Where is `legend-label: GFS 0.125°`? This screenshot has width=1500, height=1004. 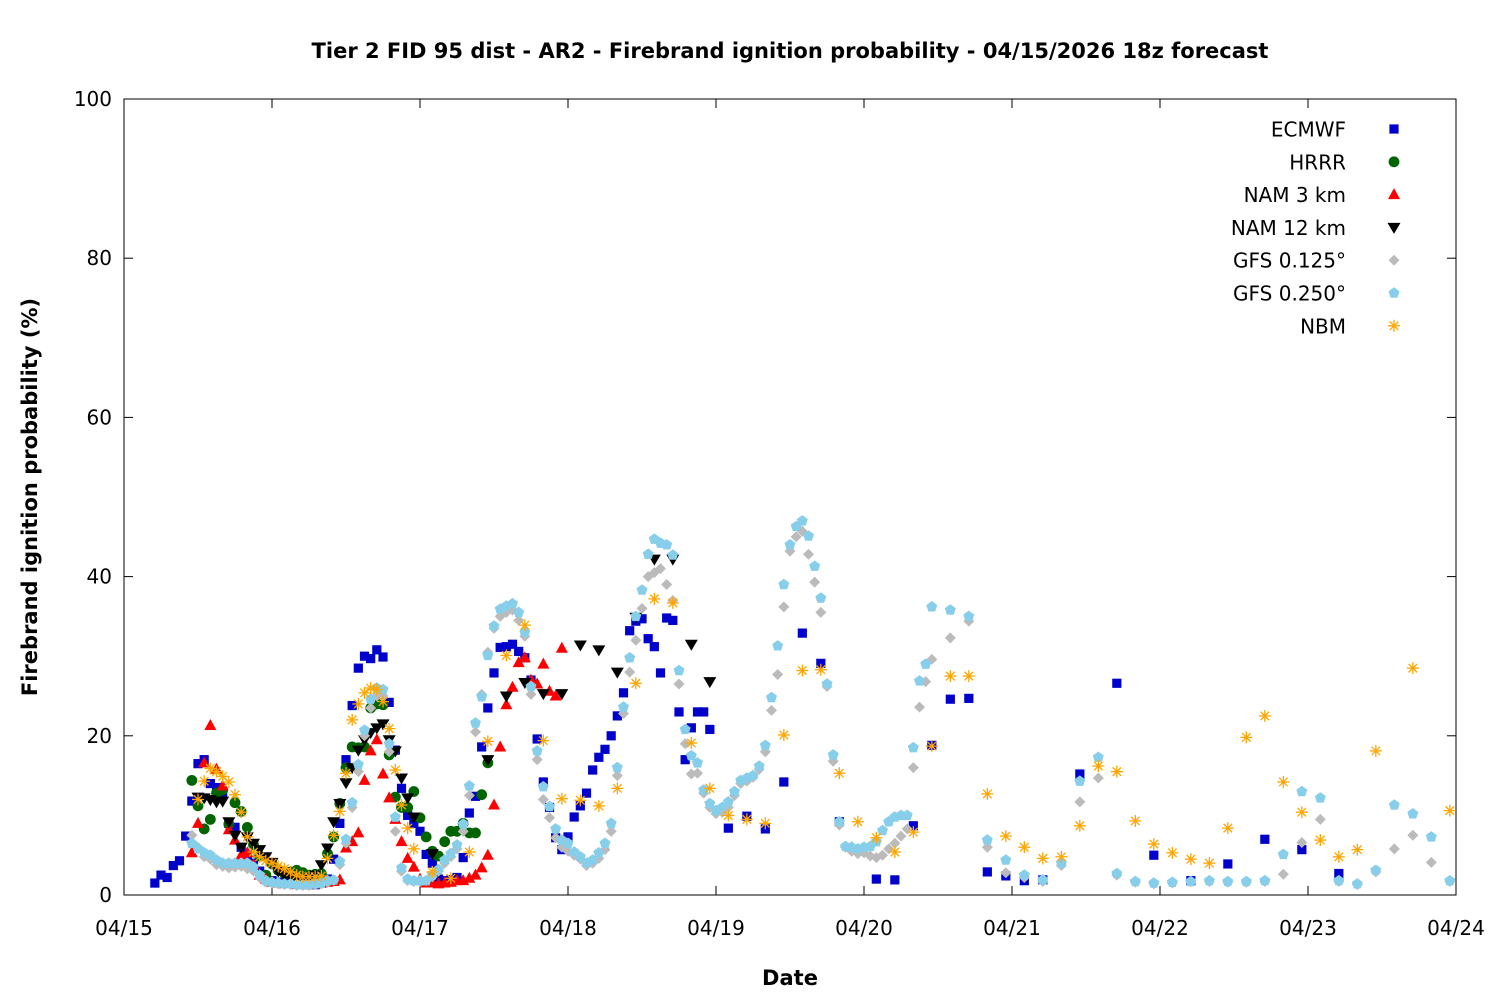
legend-label: GFS 0.125° is located at coordinates (1289, 261).